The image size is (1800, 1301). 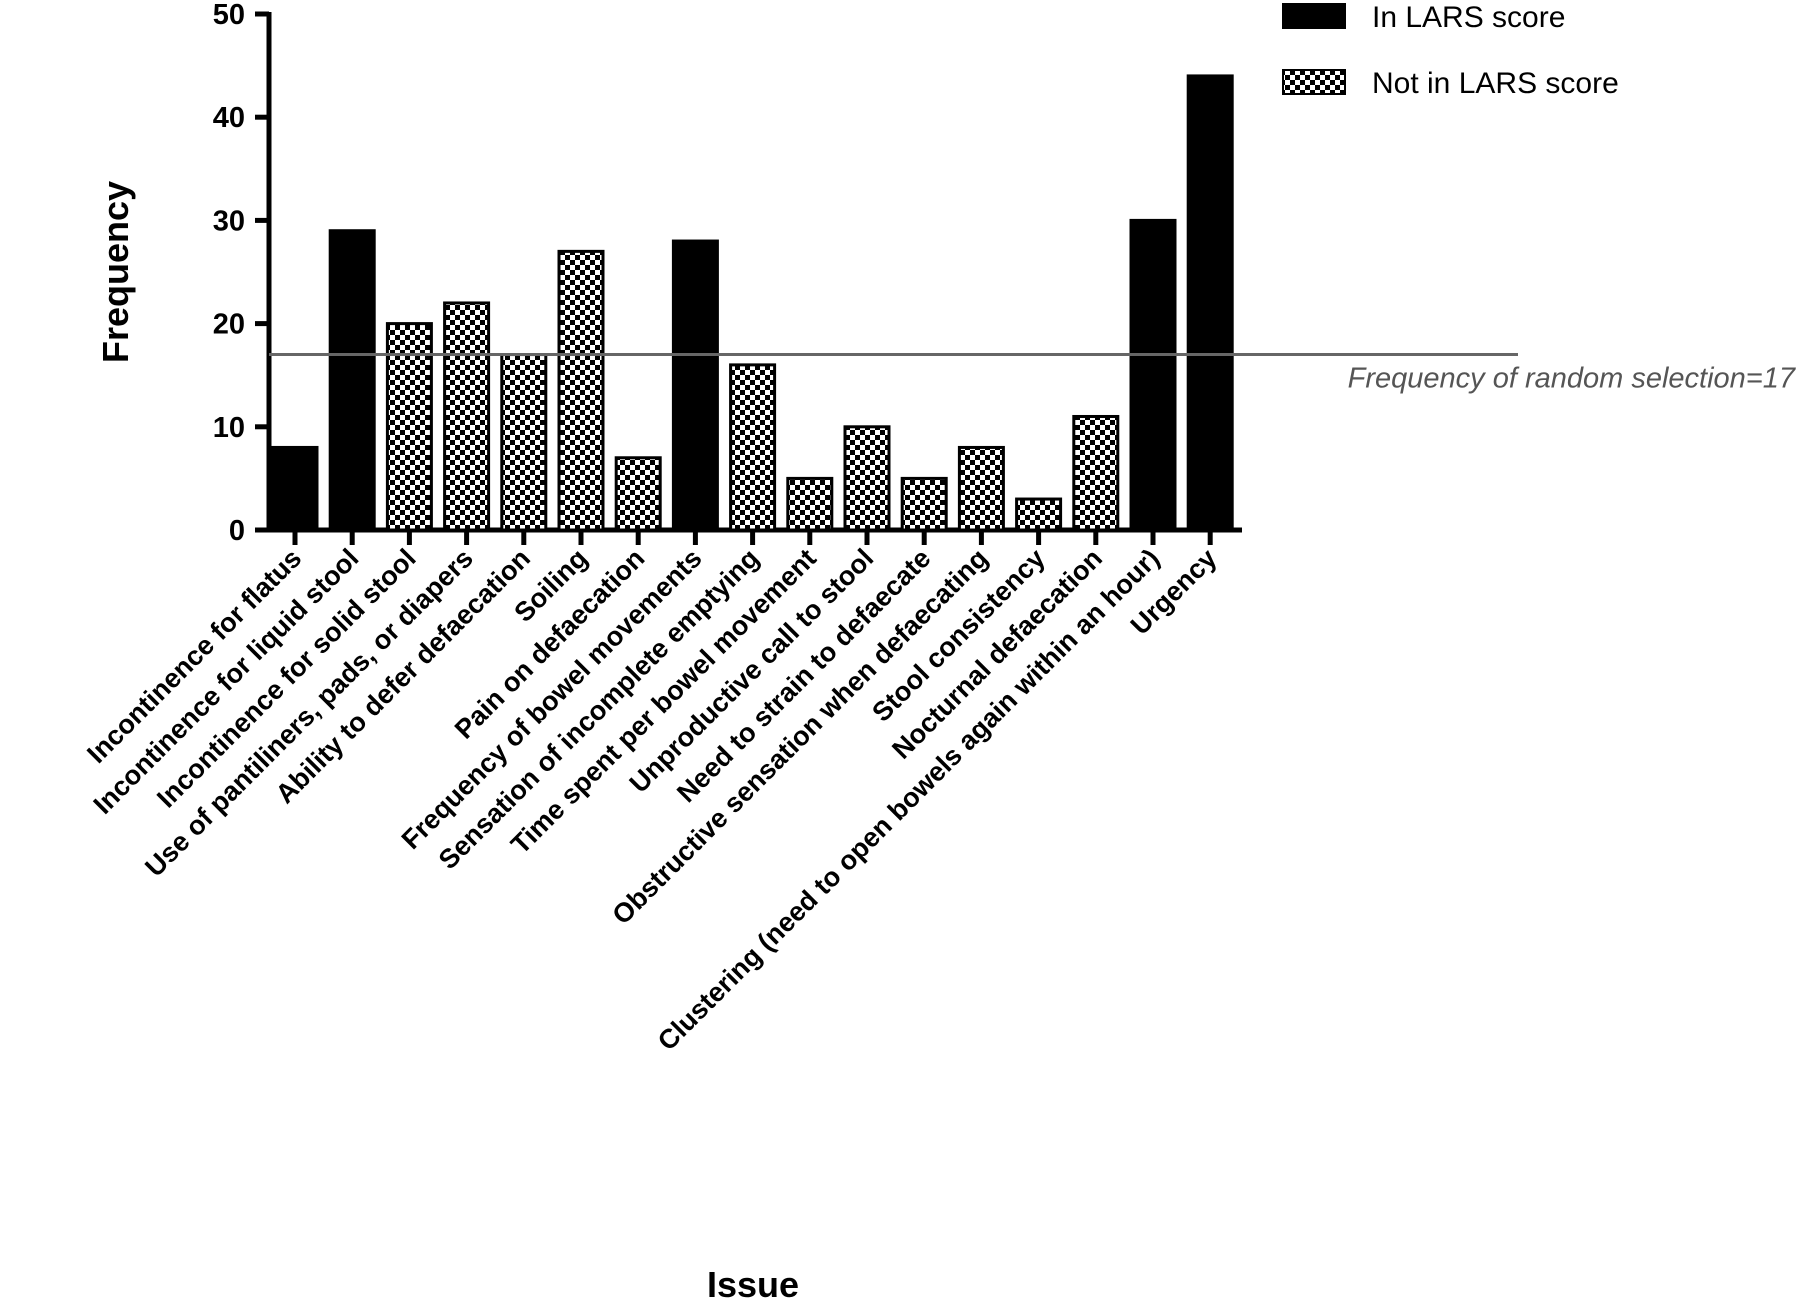 What do you see at coordinates (753, 1282) in the screenshot?
I see `x-axis-title: Issue` at bounding box center [753, 1282].